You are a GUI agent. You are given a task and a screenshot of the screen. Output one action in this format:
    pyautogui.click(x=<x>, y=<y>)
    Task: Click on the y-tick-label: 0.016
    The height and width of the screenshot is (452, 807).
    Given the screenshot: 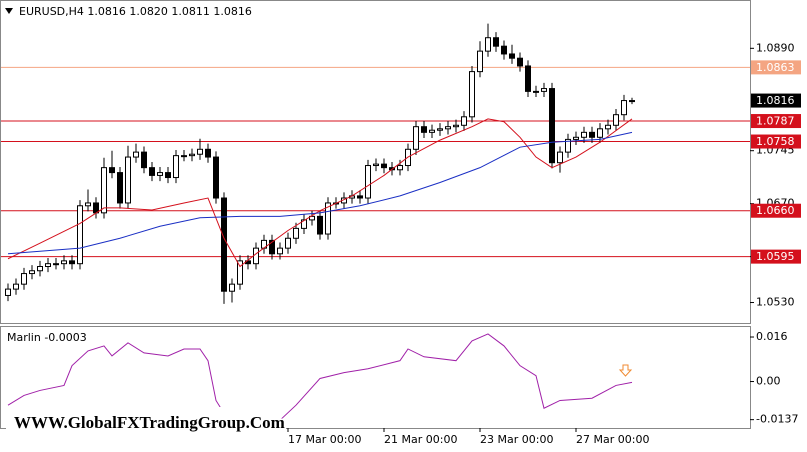 What is the action you would take?
    pyautogui.click(x=772, y=336)
    